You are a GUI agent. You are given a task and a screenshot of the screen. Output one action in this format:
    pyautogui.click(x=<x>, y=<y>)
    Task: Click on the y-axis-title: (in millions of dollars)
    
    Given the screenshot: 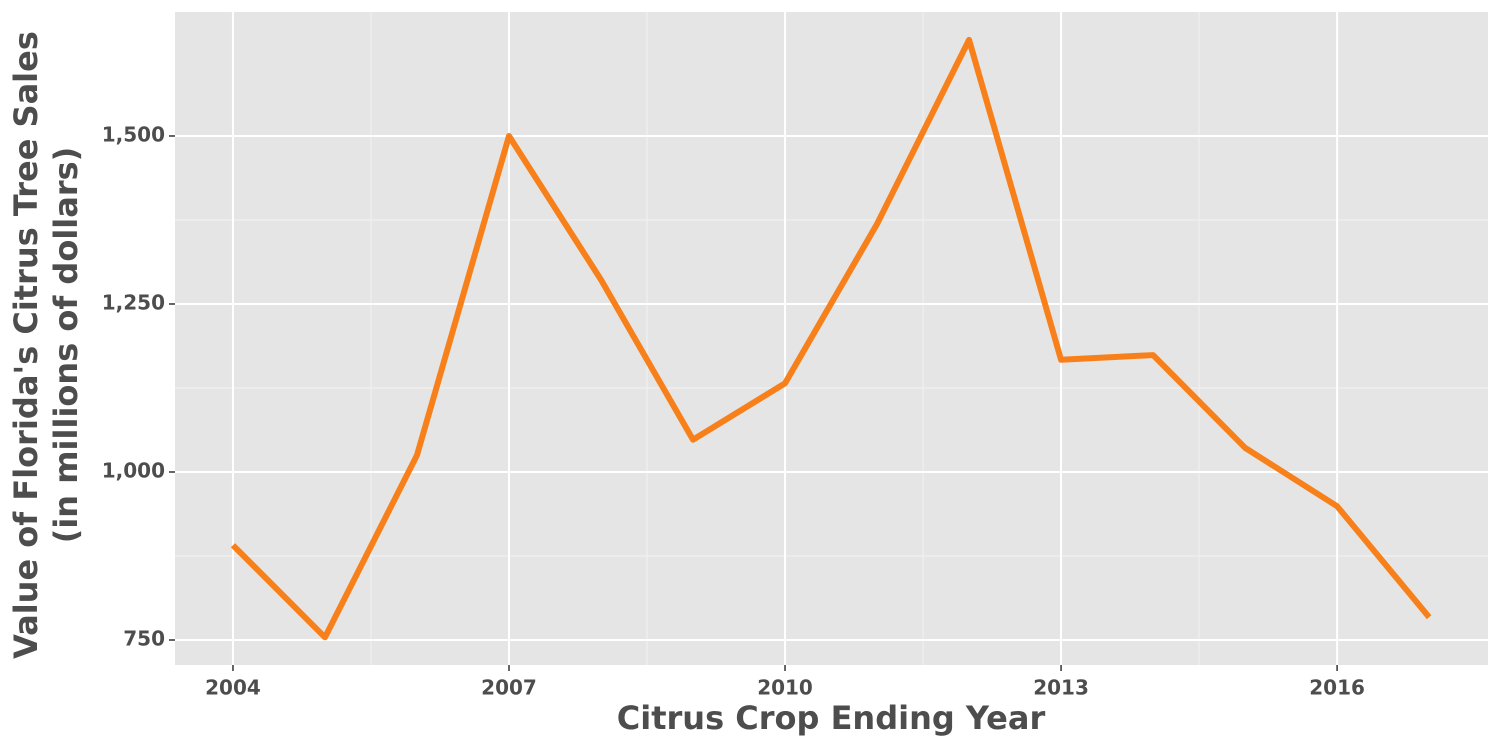 What is the action you would take?
    pyautogui.click(x=66, y=345)
    